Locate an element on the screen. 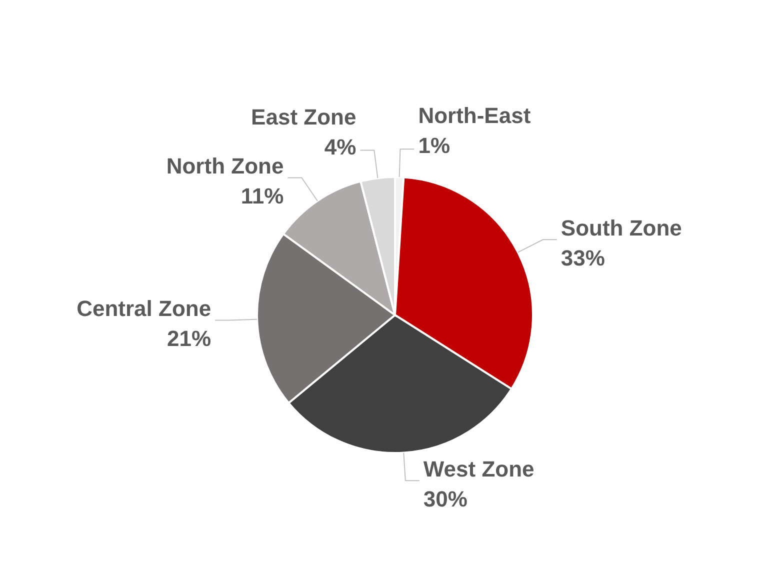 The height and width of the screenshot is (588, 768). data-label: 11% is located at coordinates (262, 196).